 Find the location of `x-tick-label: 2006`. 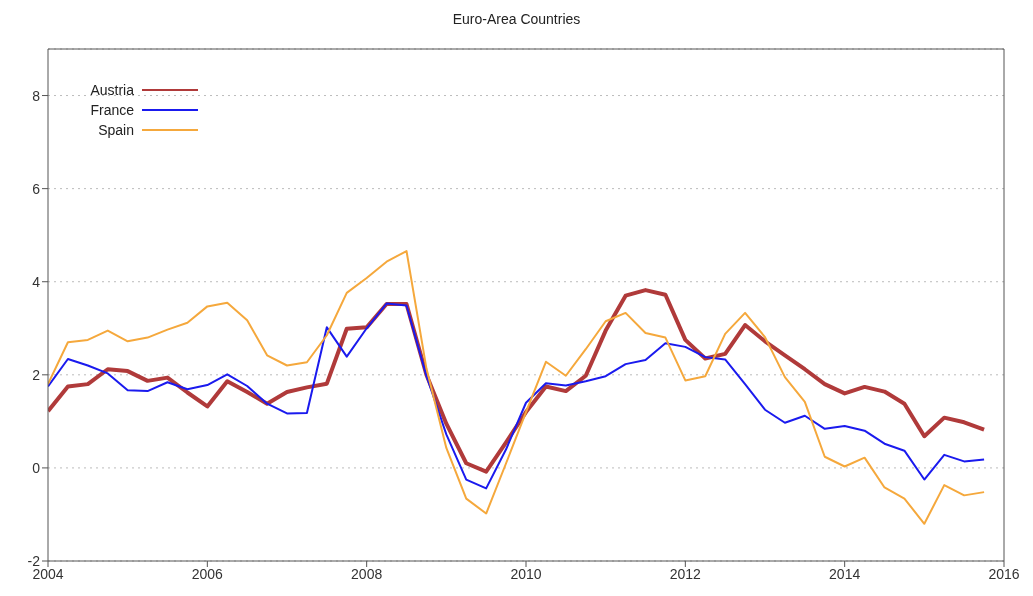

x-tick-label: 2006 is located at coordinates (207, 573).